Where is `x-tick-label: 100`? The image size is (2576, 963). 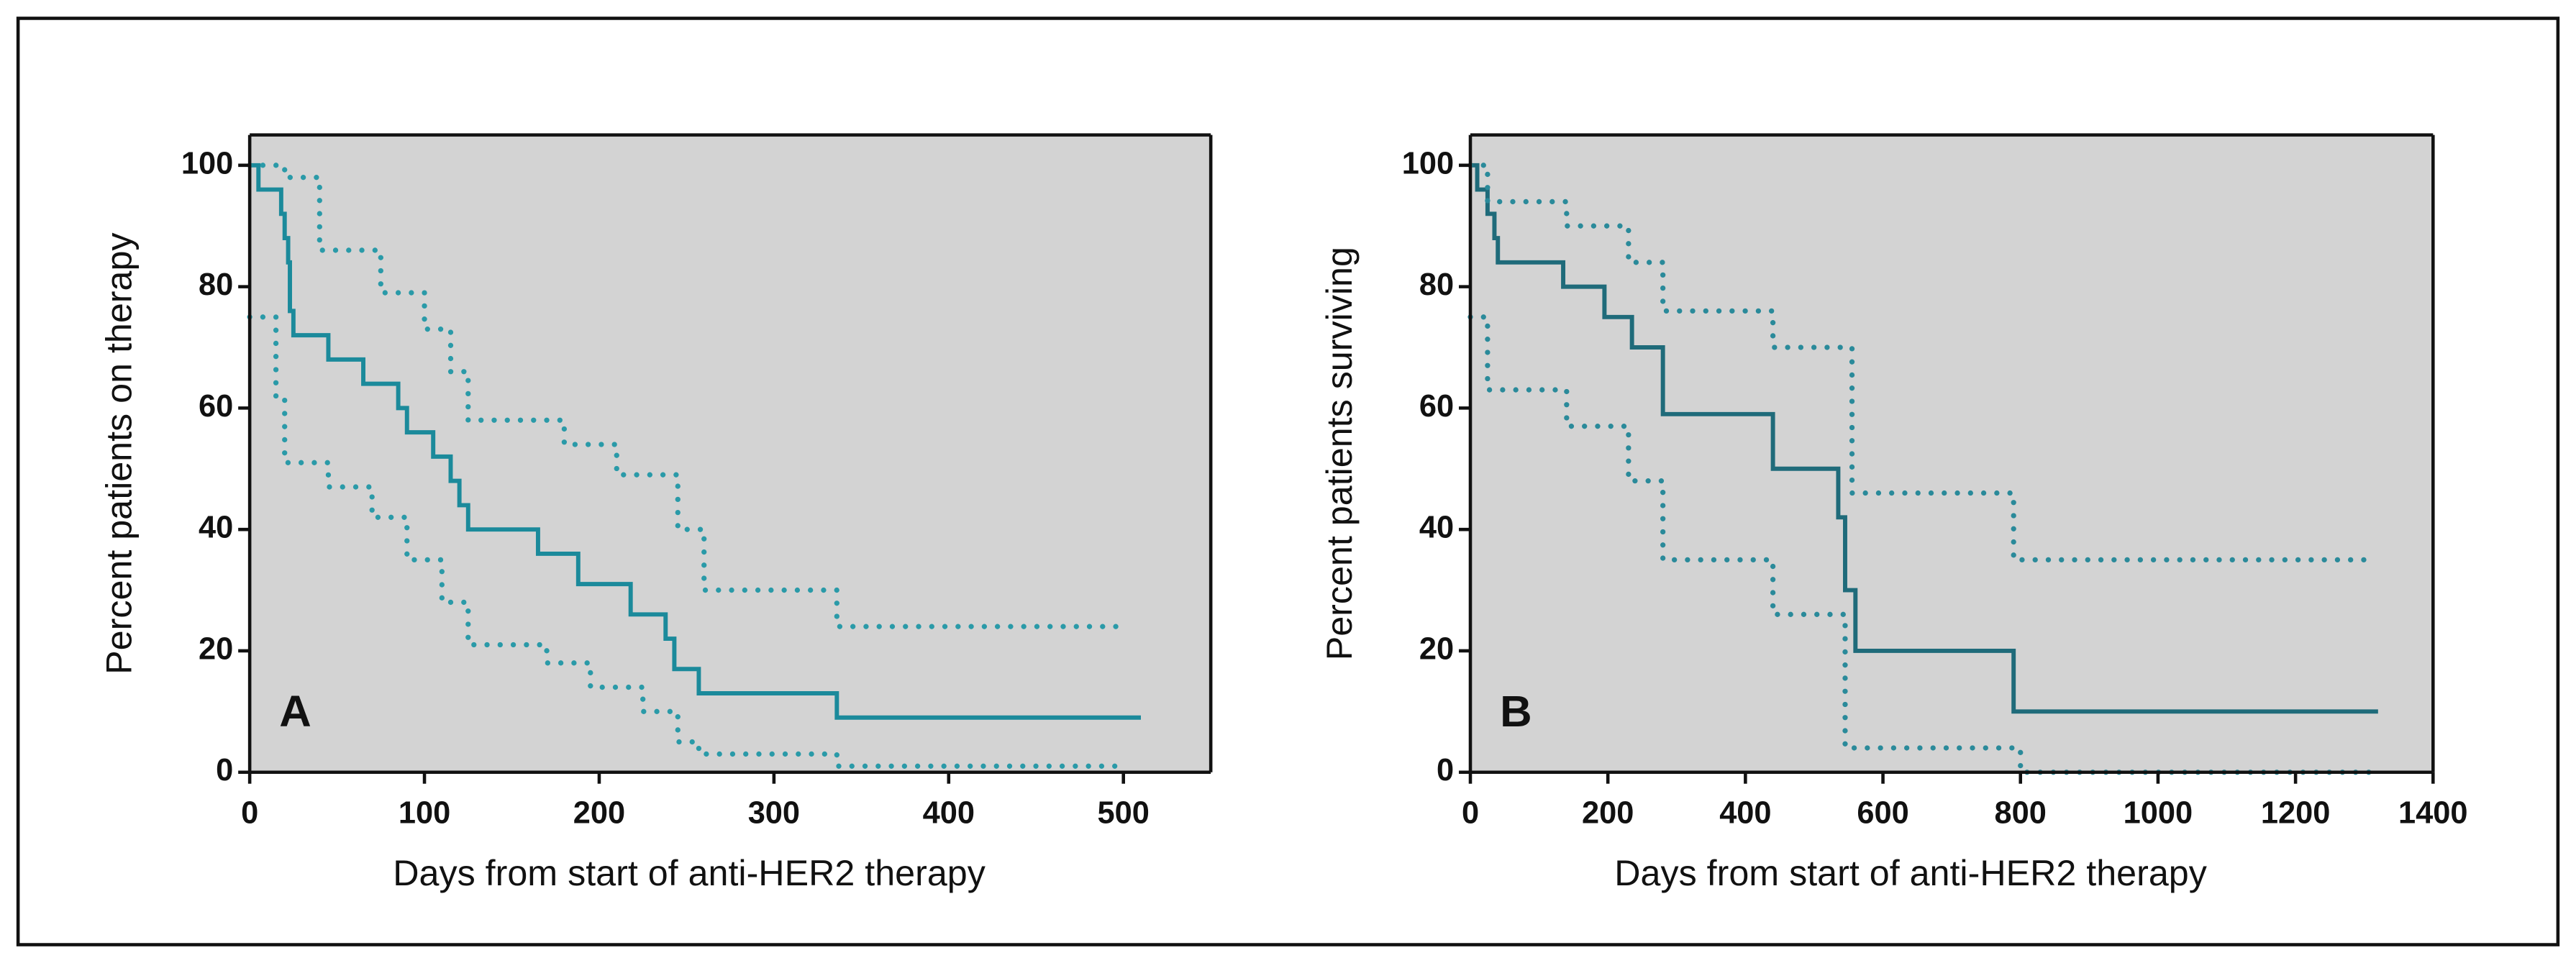 x-tick-label: 100 is located at coordinates (424, 813).